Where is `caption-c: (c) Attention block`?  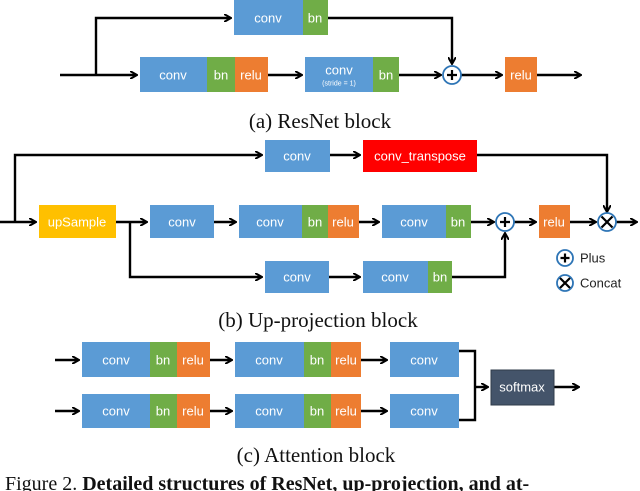 caption-c: (c) Attention block is located at coordinates (316, 455).